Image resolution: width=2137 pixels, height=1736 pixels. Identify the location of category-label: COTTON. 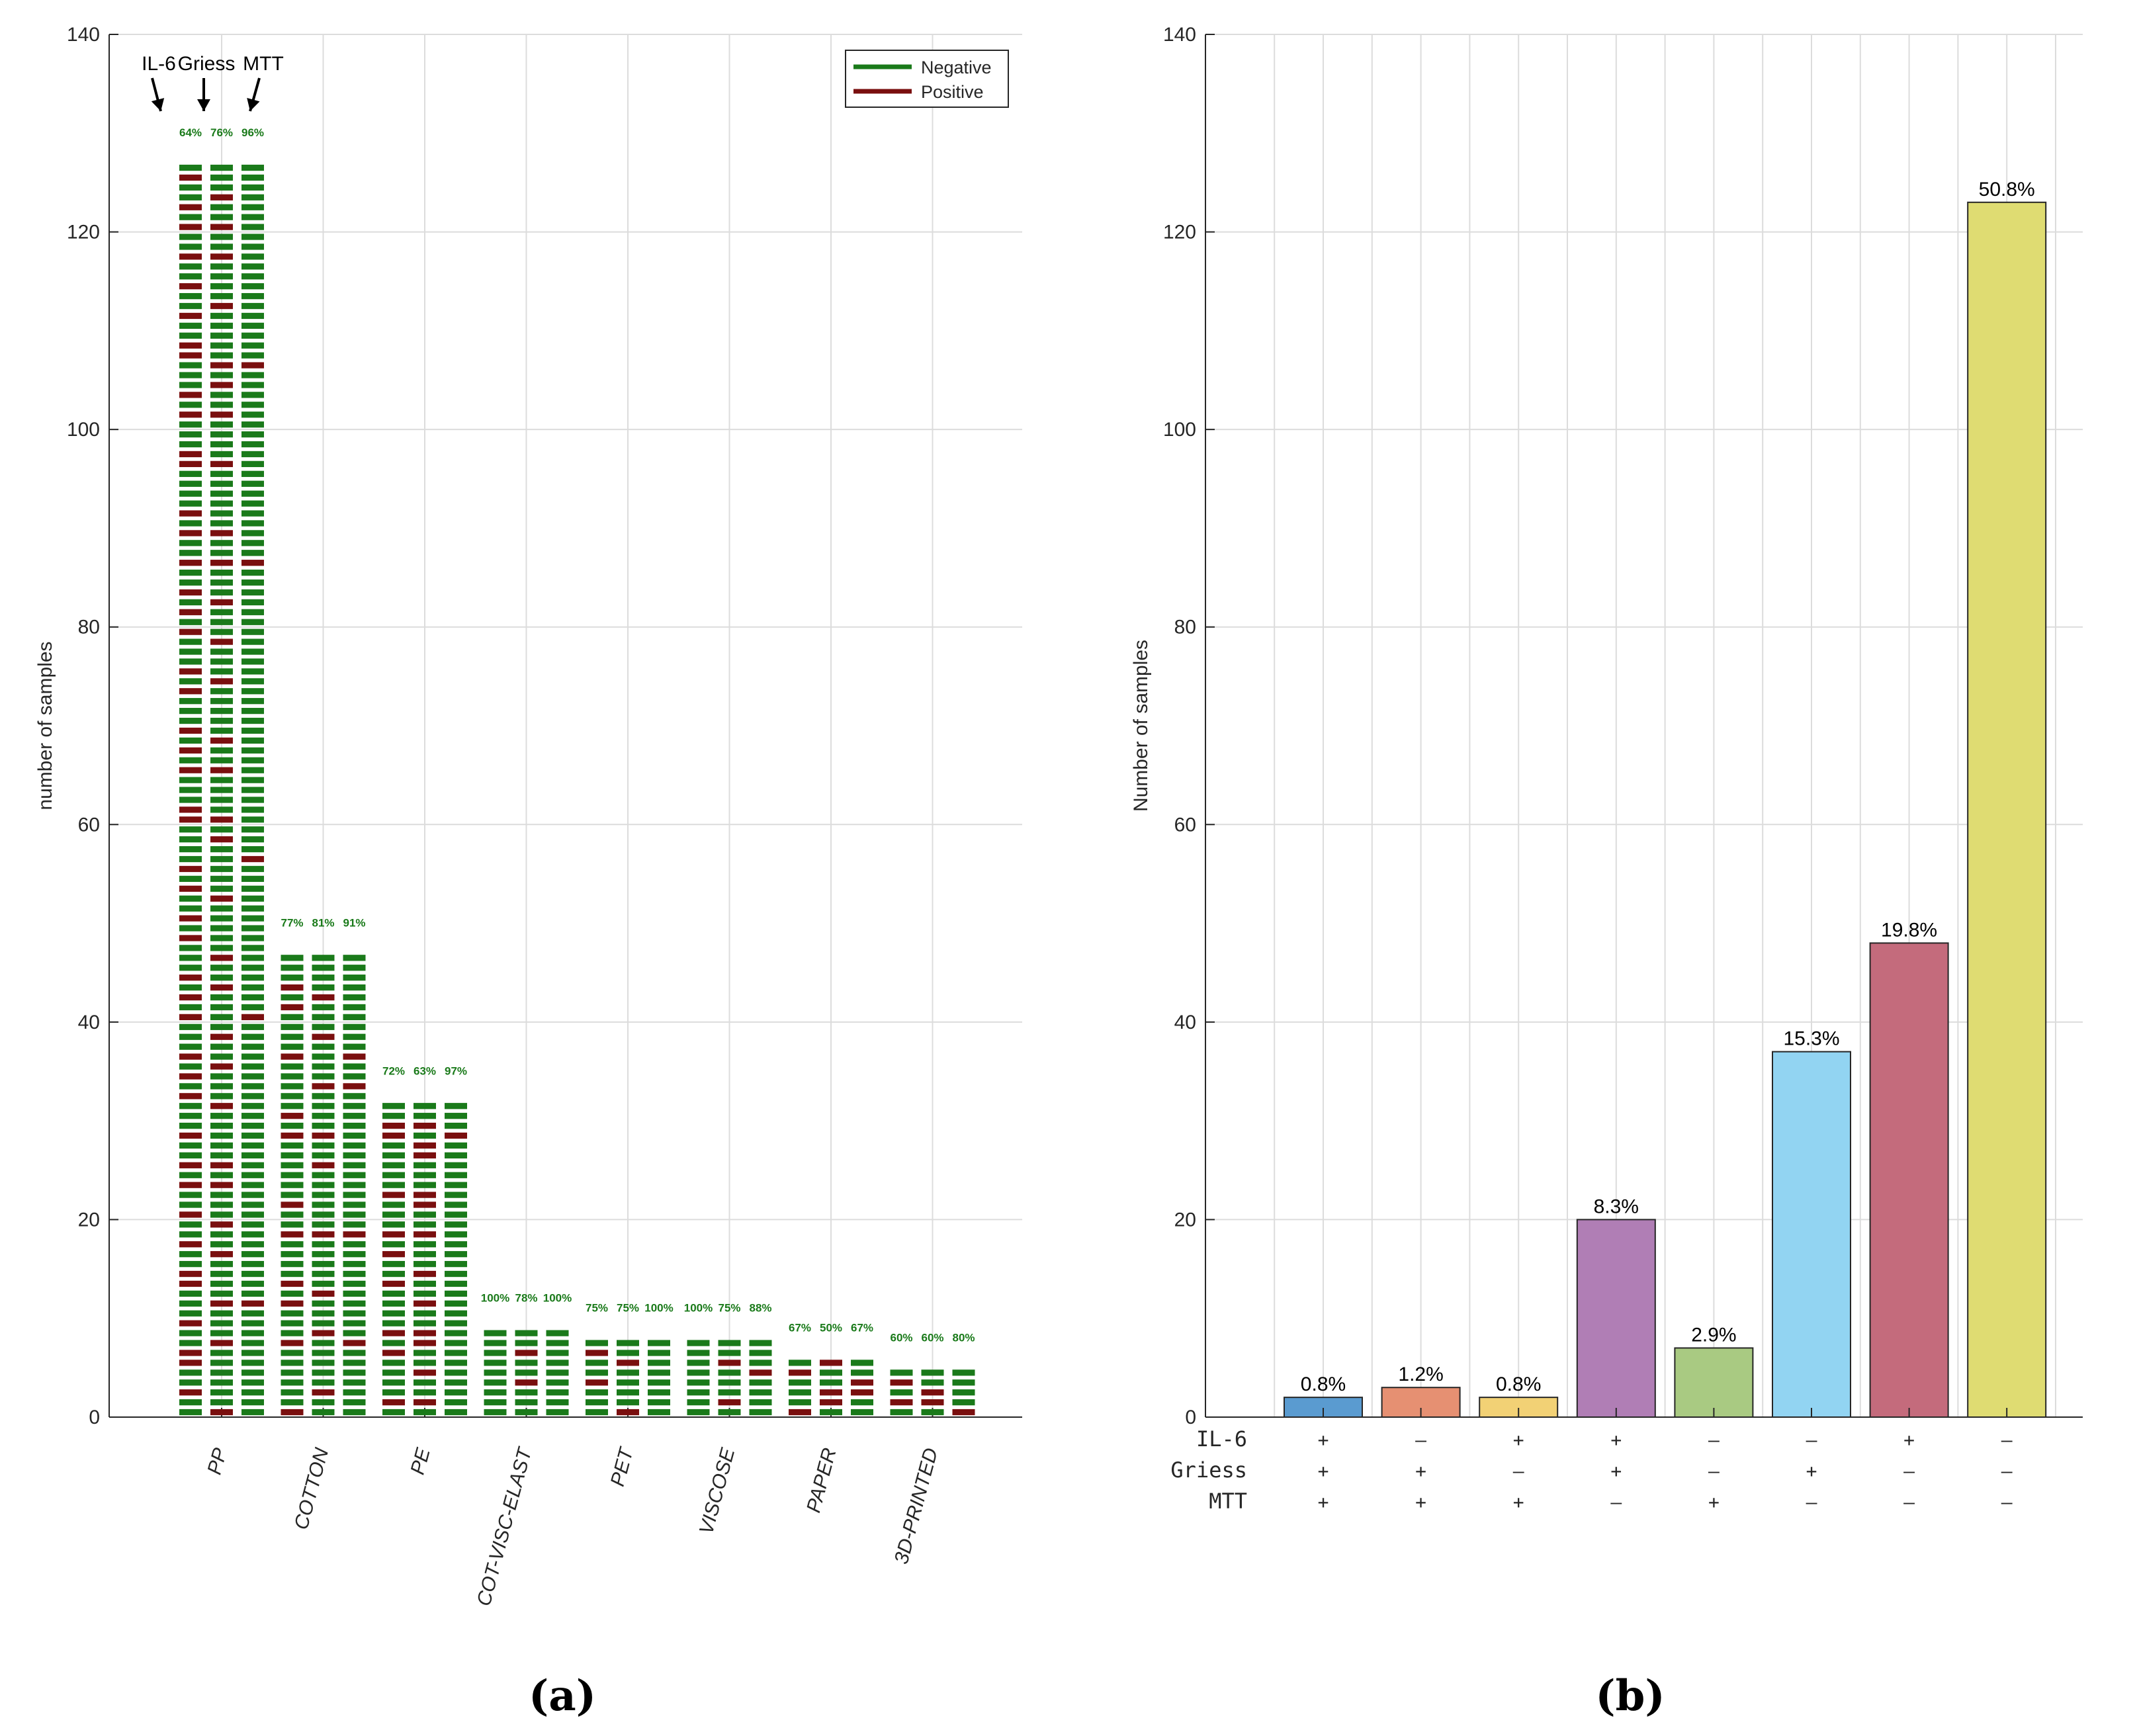
(311, 1489).